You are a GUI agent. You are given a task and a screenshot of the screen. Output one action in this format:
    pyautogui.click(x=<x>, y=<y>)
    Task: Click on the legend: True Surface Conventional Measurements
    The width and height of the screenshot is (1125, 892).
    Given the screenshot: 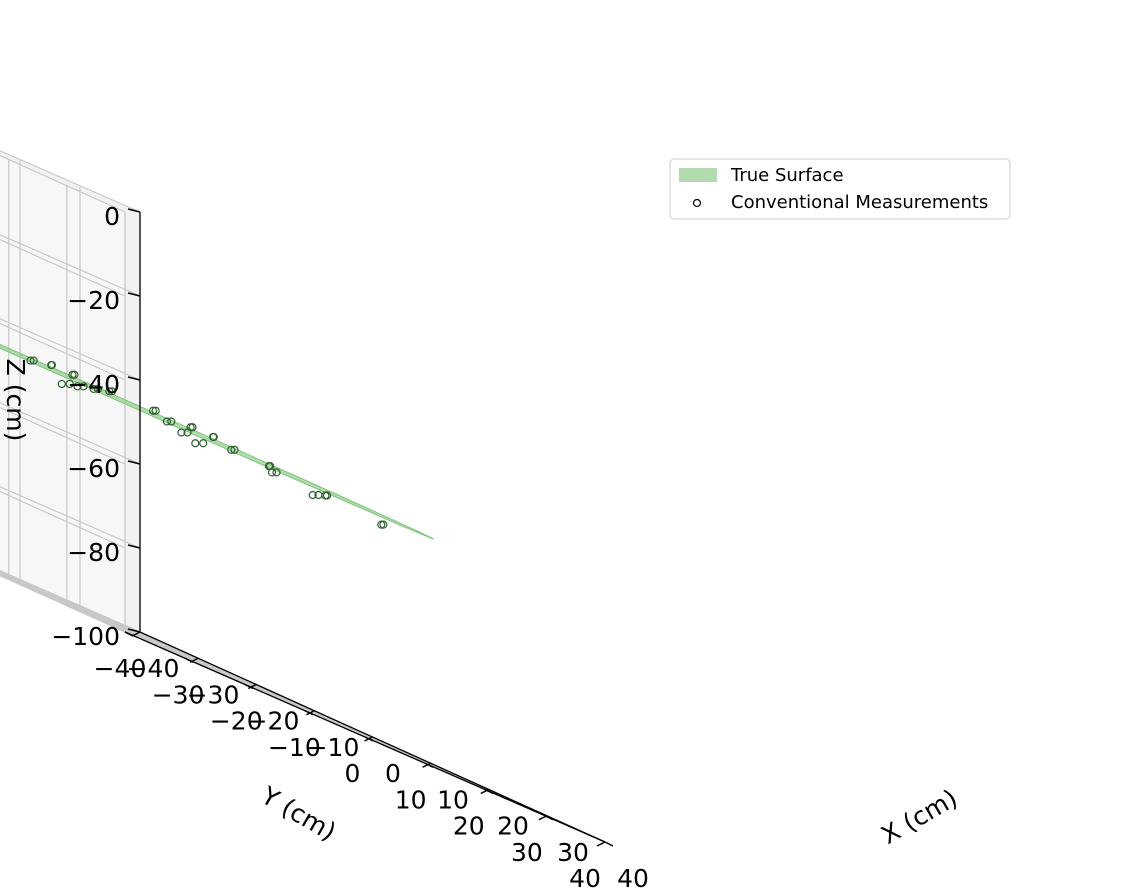 What is the action you would take?
    pyautogui.click(x=840, y=189)
    